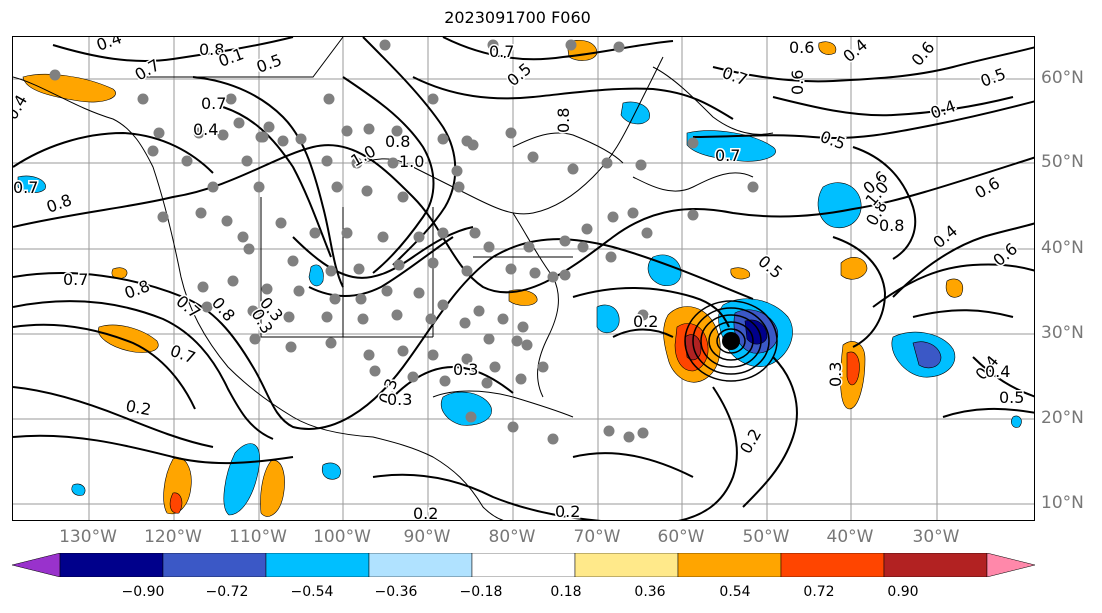  What do you see at coordinates (411, 161) in the screenshot?
I see `contour-label: 1.0` at bounding box center [411, 161].